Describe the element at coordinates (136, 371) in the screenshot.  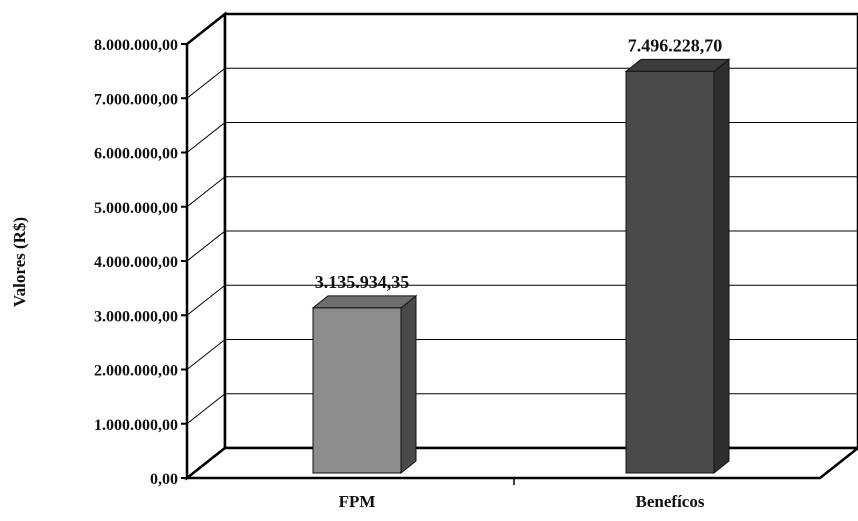
I see `y-tick-label: 2.000.000,00` at that location.